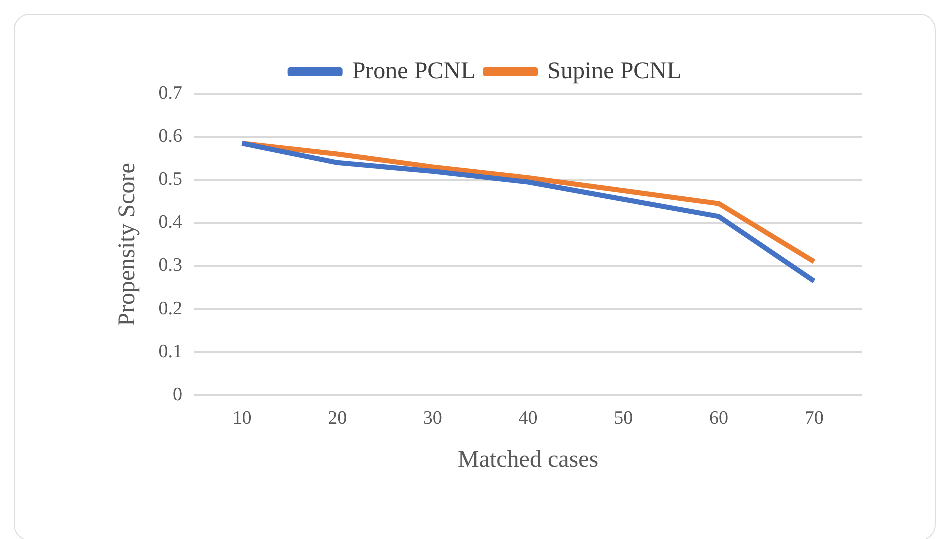  Describe the element at coordinates (414, 71) in the screenshot. I see `legend-label: Prone PCNL` at that location.